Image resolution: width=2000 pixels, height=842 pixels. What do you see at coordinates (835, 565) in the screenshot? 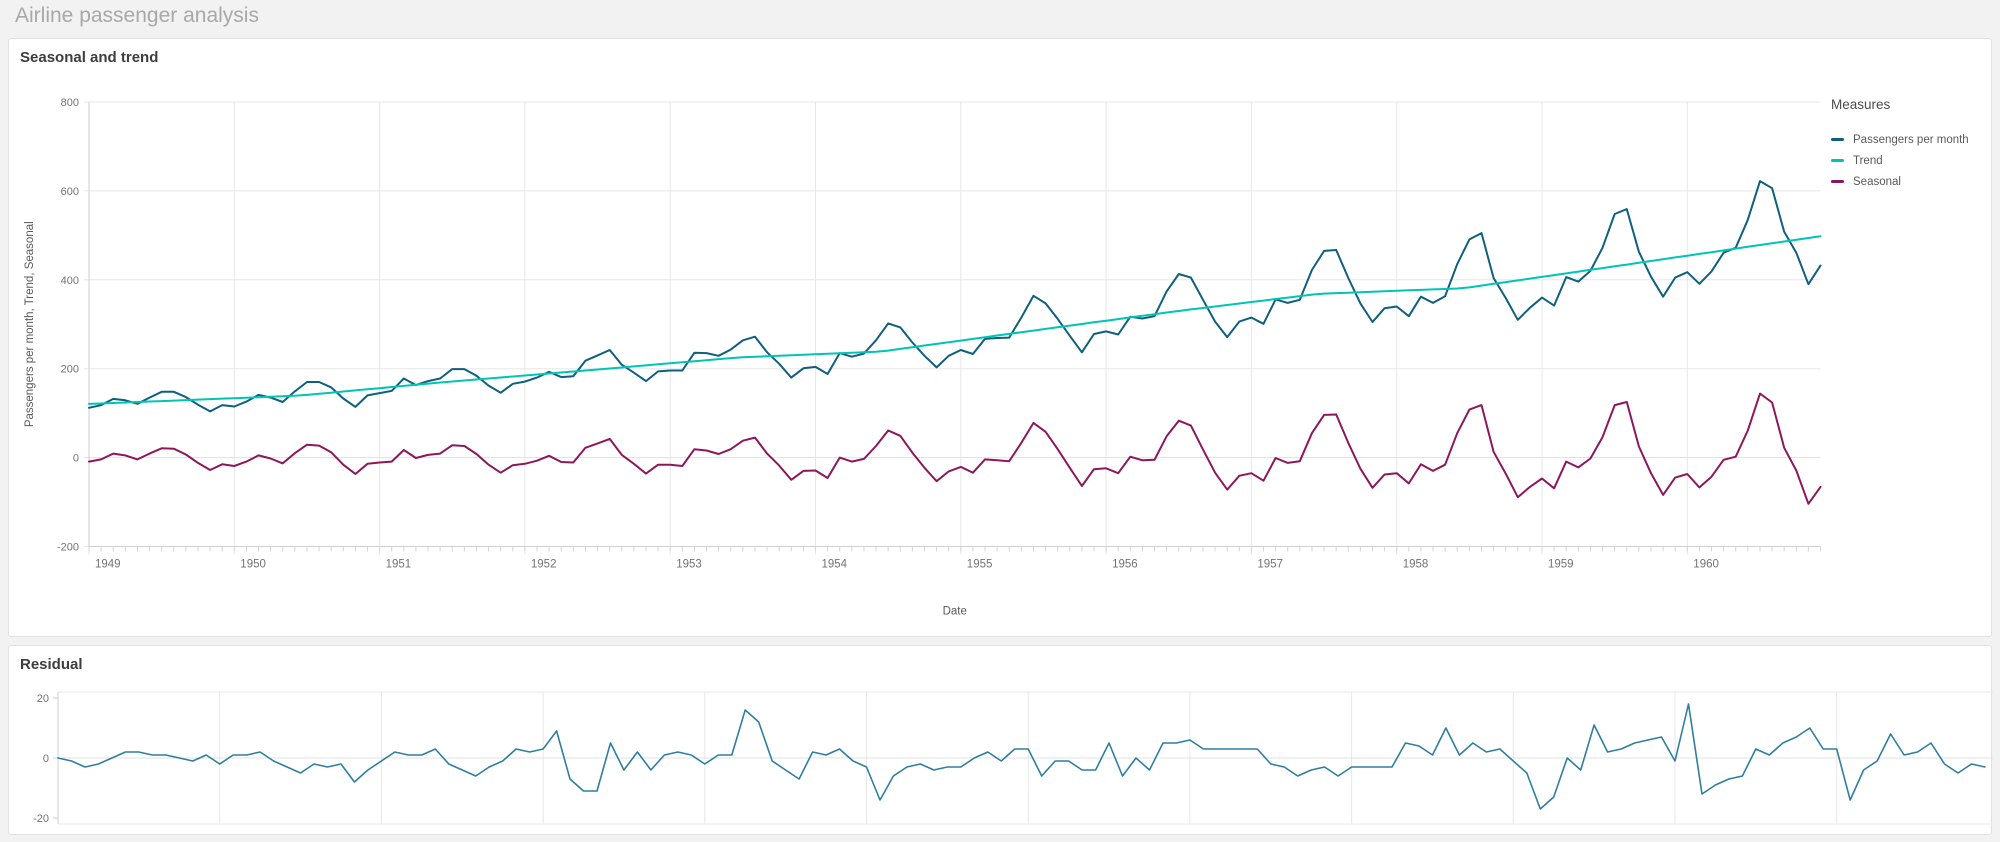
I see `x-tick-label: 1954` at bounding box center [835, 565].